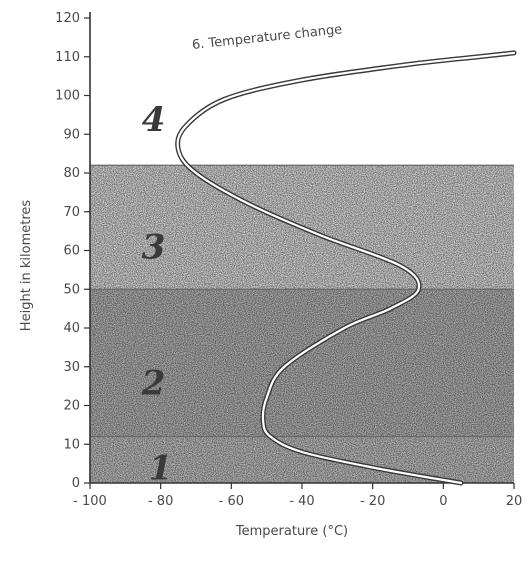 This screenshot has width=525, height=562. What do you see at coordinates (26, 266) in the screenshot?
I see `y-axis-title: Height in kilometres` at bounding box center [26, 266].